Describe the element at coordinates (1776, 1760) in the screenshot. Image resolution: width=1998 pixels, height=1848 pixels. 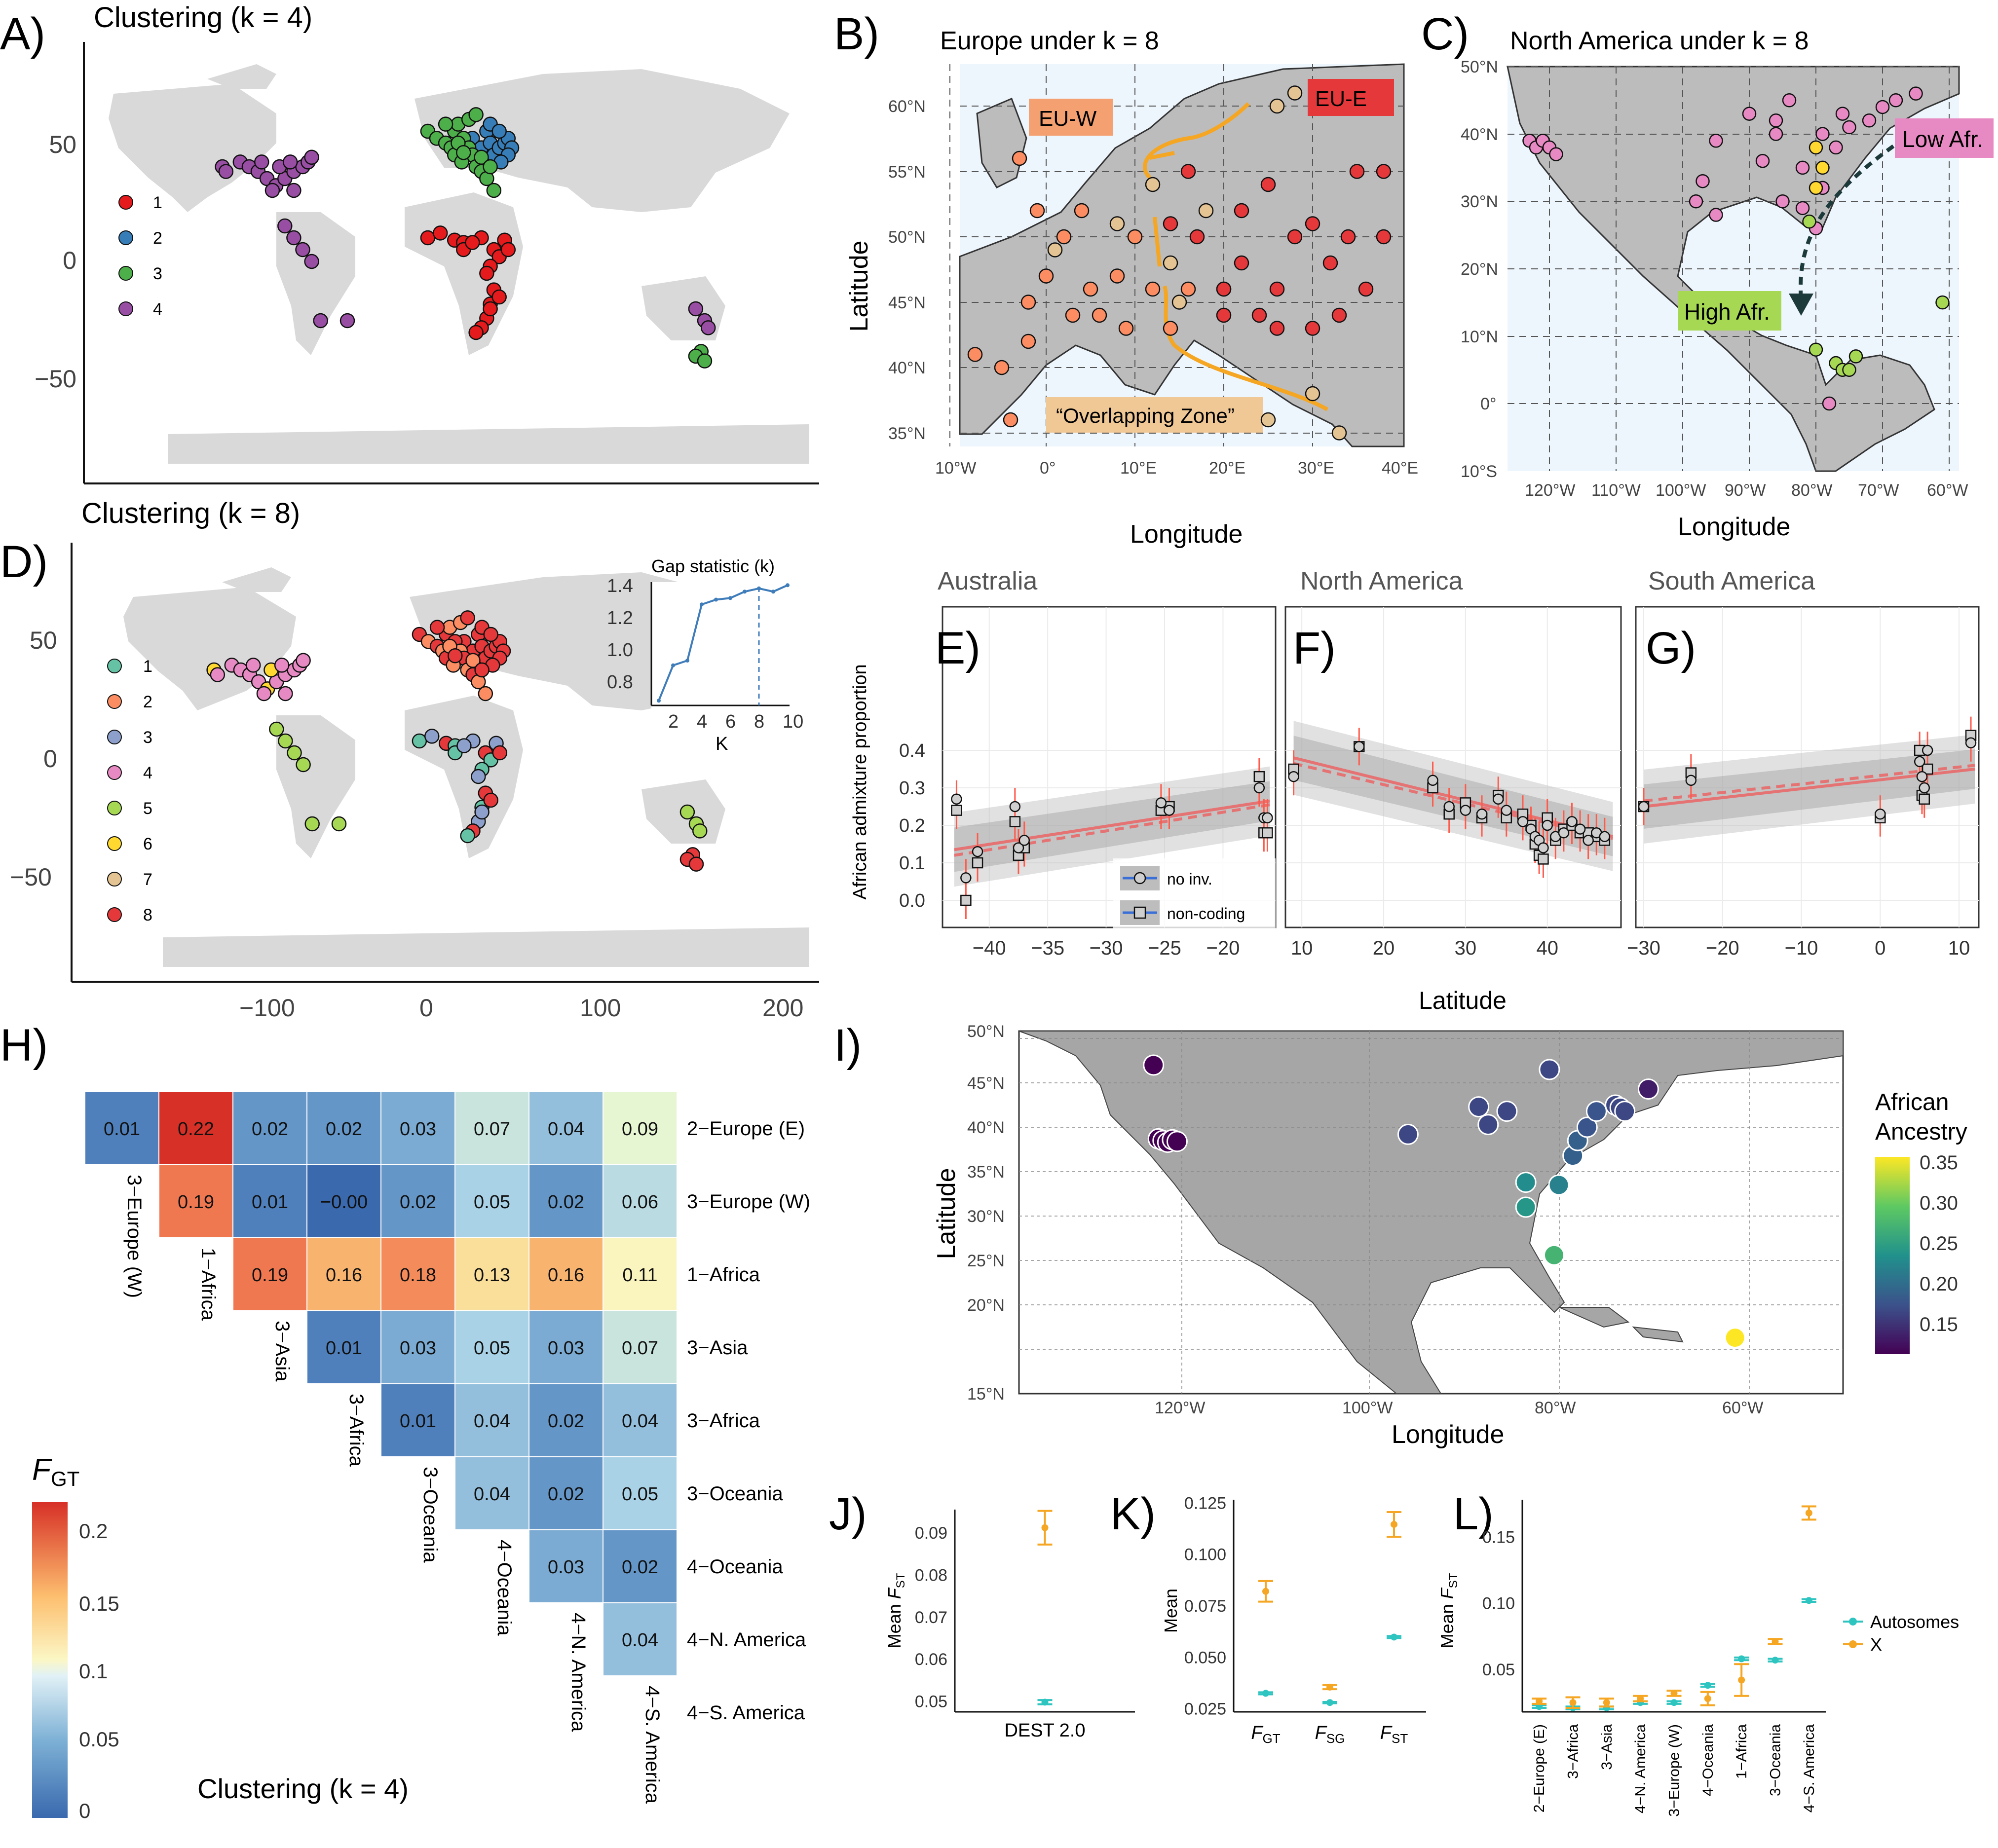
I see `x-tick: 3−Oceania` at that location.